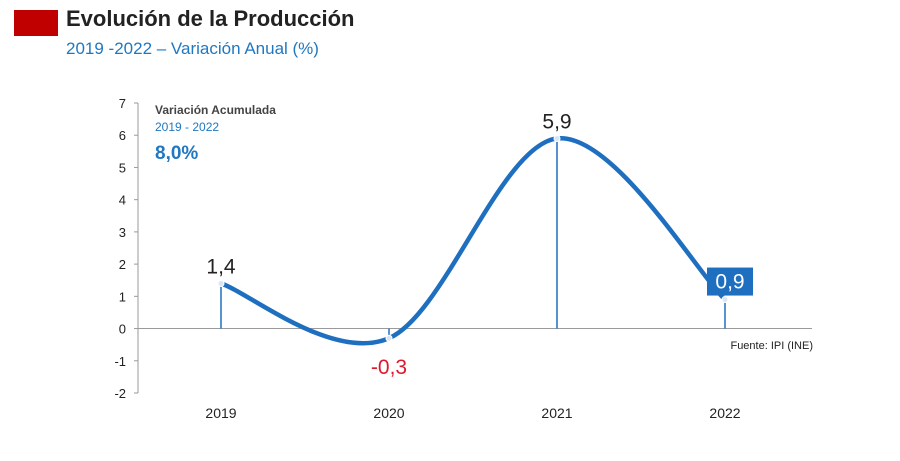 This screenshot has height=461, width=900. What do you see at coordinates (215, 110) in the screenshot?
I see `annotation-title: Variación Acumulada` at bounding box center [215, 110].